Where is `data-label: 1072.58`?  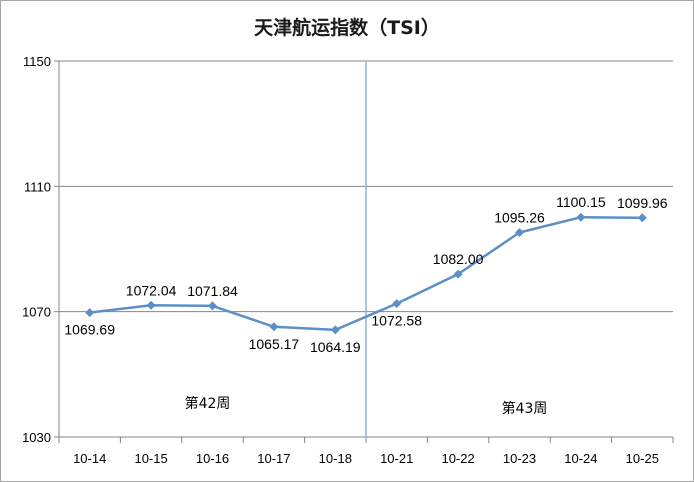 data-label: 1072.58 is located at coordinates (396, 321).